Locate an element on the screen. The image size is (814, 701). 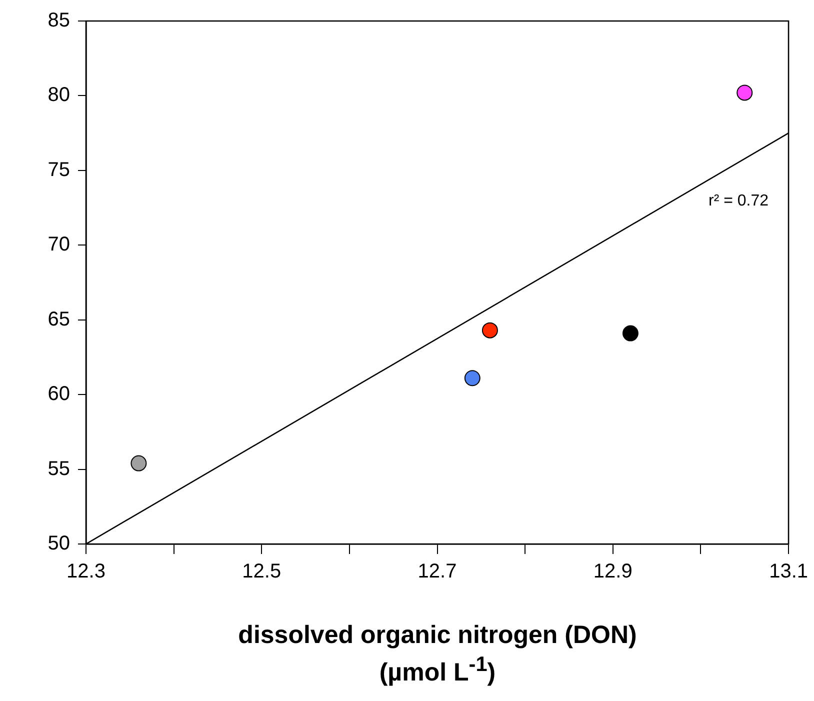
y-tick-label: 75 is located at coordinates (59, 169).